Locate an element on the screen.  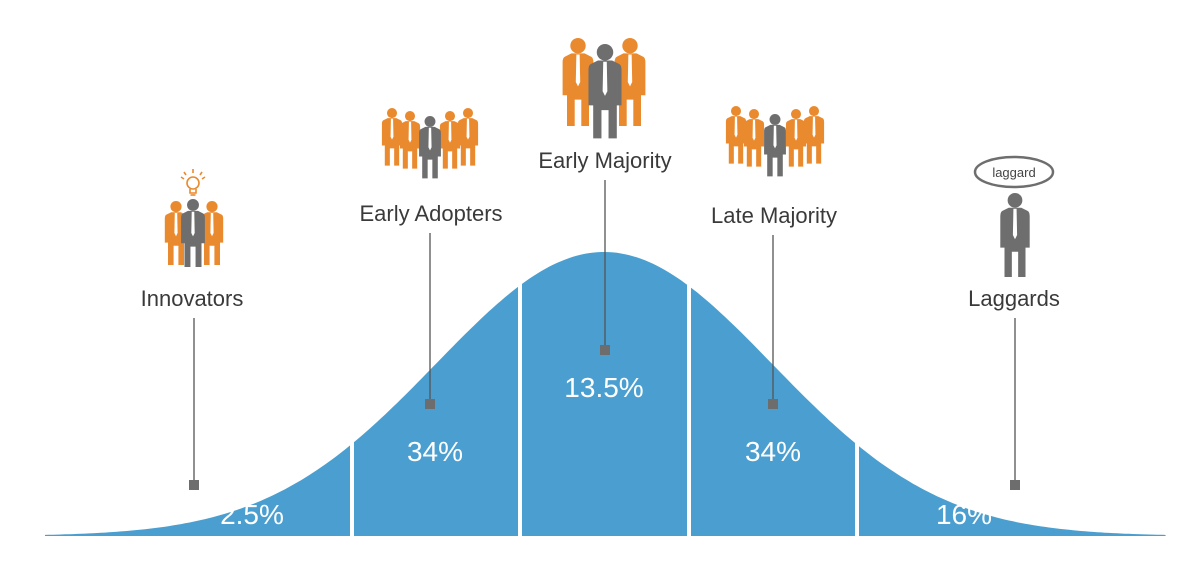
innovators-icon-group is located at coordinates (194, 218).